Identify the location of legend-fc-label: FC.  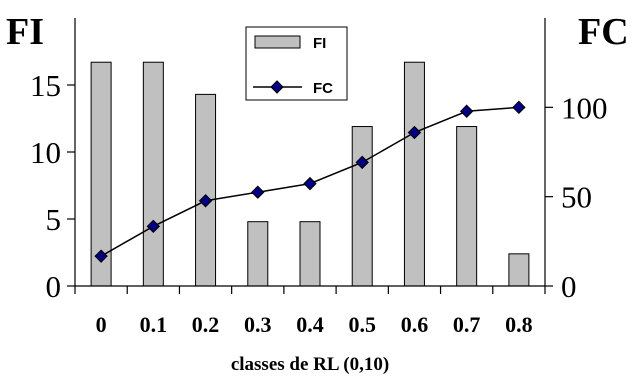
(323, 88).